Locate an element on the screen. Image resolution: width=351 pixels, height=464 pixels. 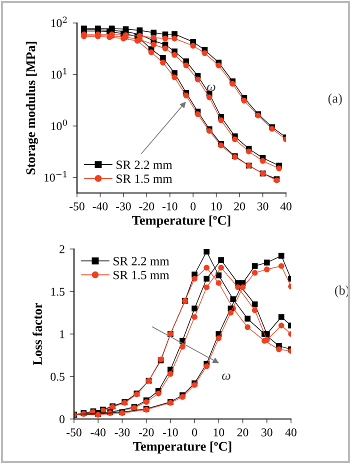
y-tick-label: 1.5 is located at coordinates (58, 292).